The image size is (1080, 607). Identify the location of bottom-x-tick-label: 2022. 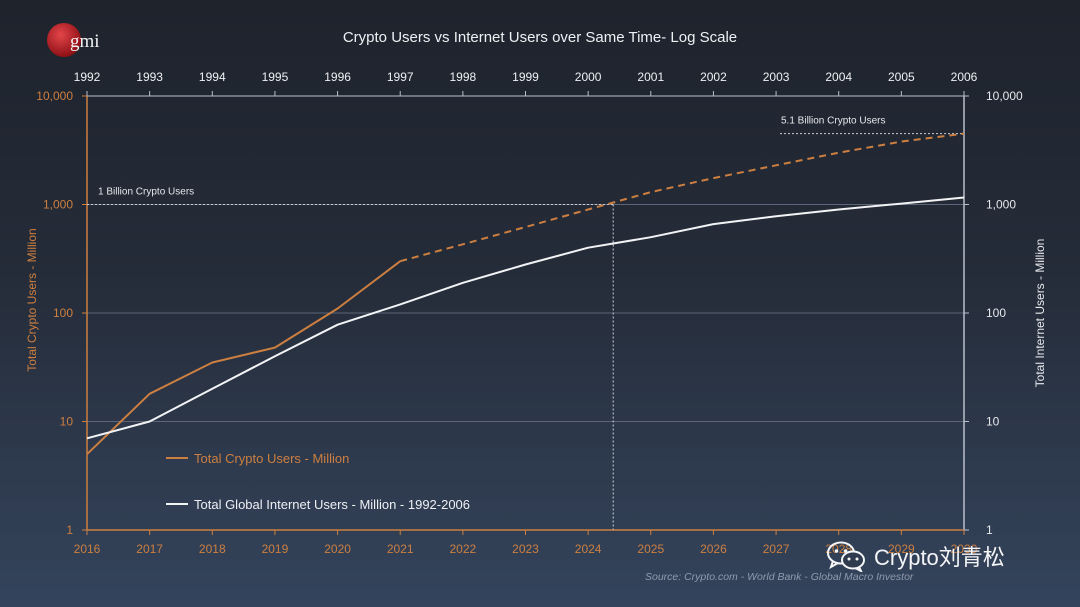
(463, 549).